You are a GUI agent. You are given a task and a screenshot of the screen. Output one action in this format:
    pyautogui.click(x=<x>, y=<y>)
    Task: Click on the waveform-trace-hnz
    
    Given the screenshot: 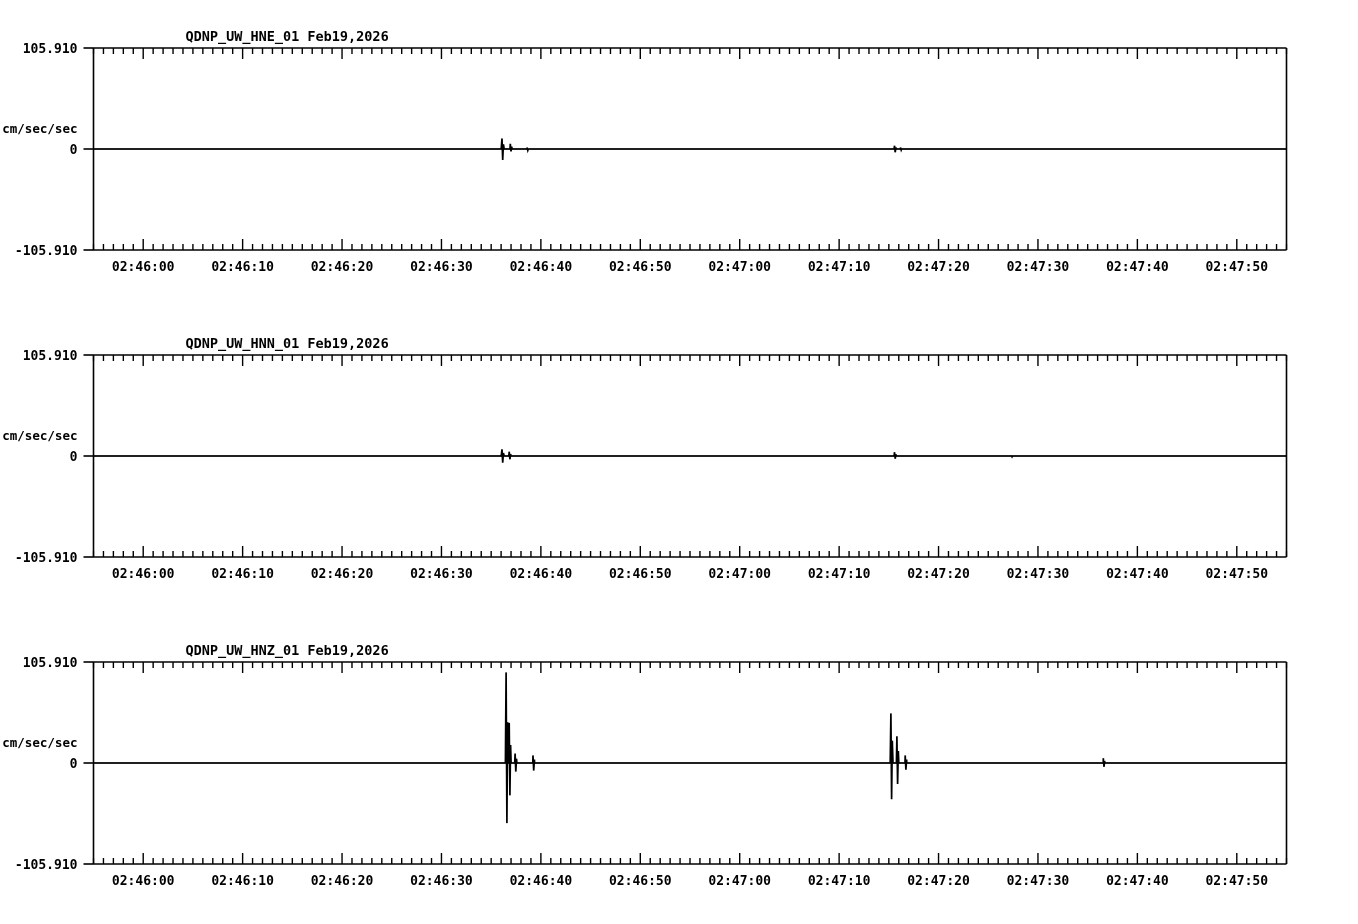 What is the action you would take?
    pyautogui.click(x=690, y=748)
    